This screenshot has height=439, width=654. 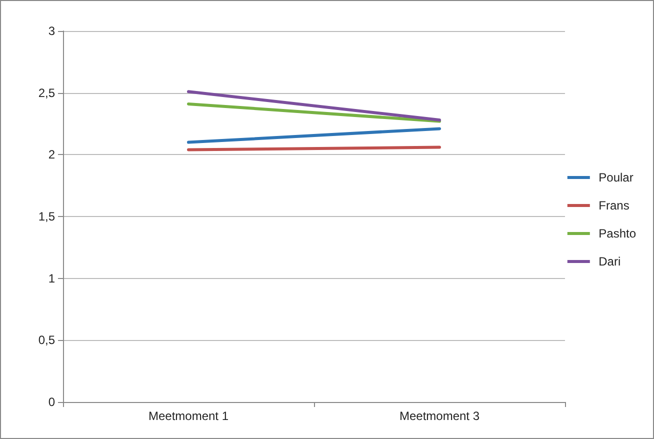 I want to click on y-tick-label: 1,5, so click(x=47, y=217).